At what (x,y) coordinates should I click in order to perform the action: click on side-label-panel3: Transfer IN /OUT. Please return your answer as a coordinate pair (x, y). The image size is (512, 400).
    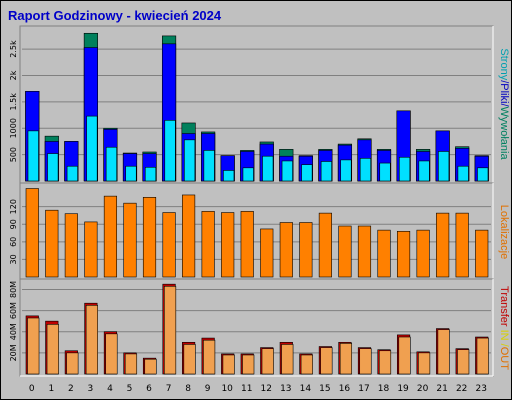
    Looking at the image, I should click on (504, 328).